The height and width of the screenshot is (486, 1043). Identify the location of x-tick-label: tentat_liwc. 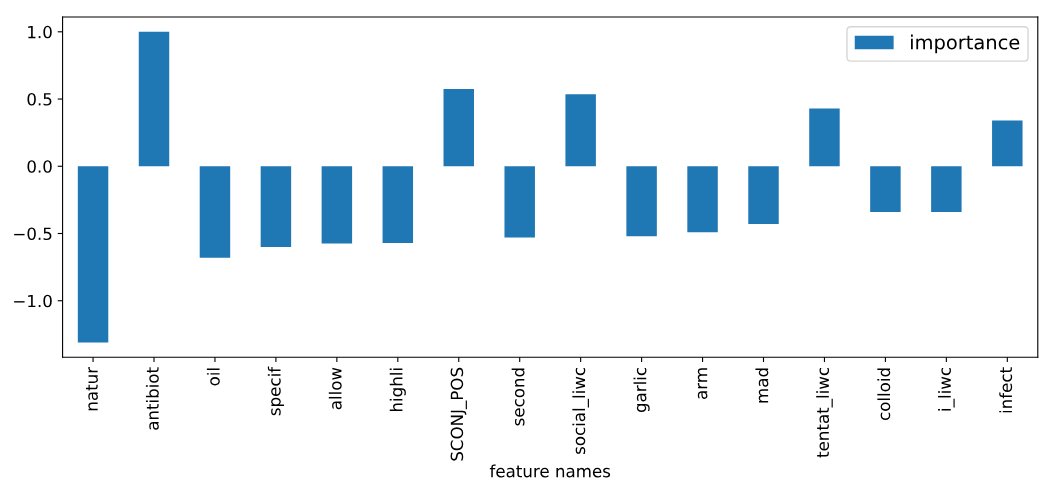
(824, 412).